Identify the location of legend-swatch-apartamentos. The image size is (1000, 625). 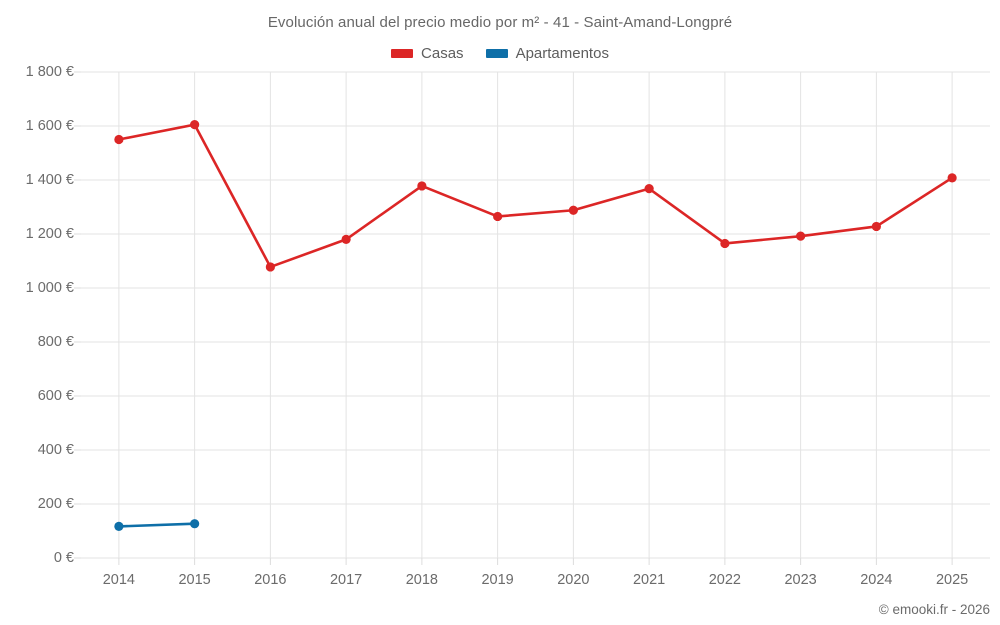
(496, 53).